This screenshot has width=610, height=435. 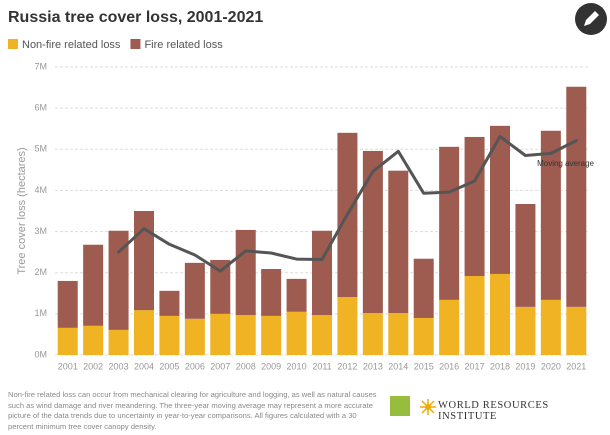 I want to click on x-tick-label: 2020, so click(x=551, y=366).